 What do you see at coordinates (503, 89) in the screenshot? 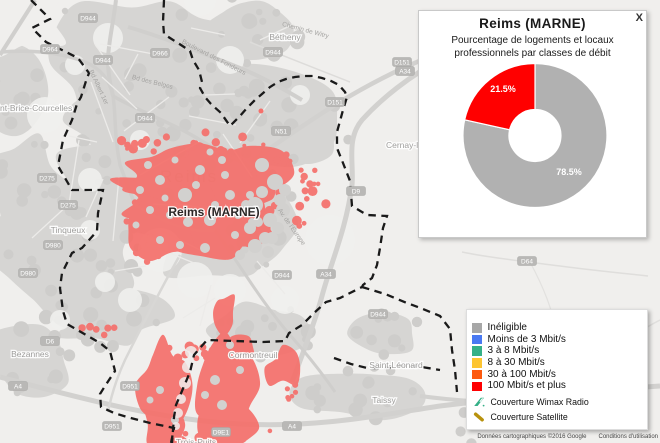
I see `svg-text: 21.5%` at bounding box center [503, 89].